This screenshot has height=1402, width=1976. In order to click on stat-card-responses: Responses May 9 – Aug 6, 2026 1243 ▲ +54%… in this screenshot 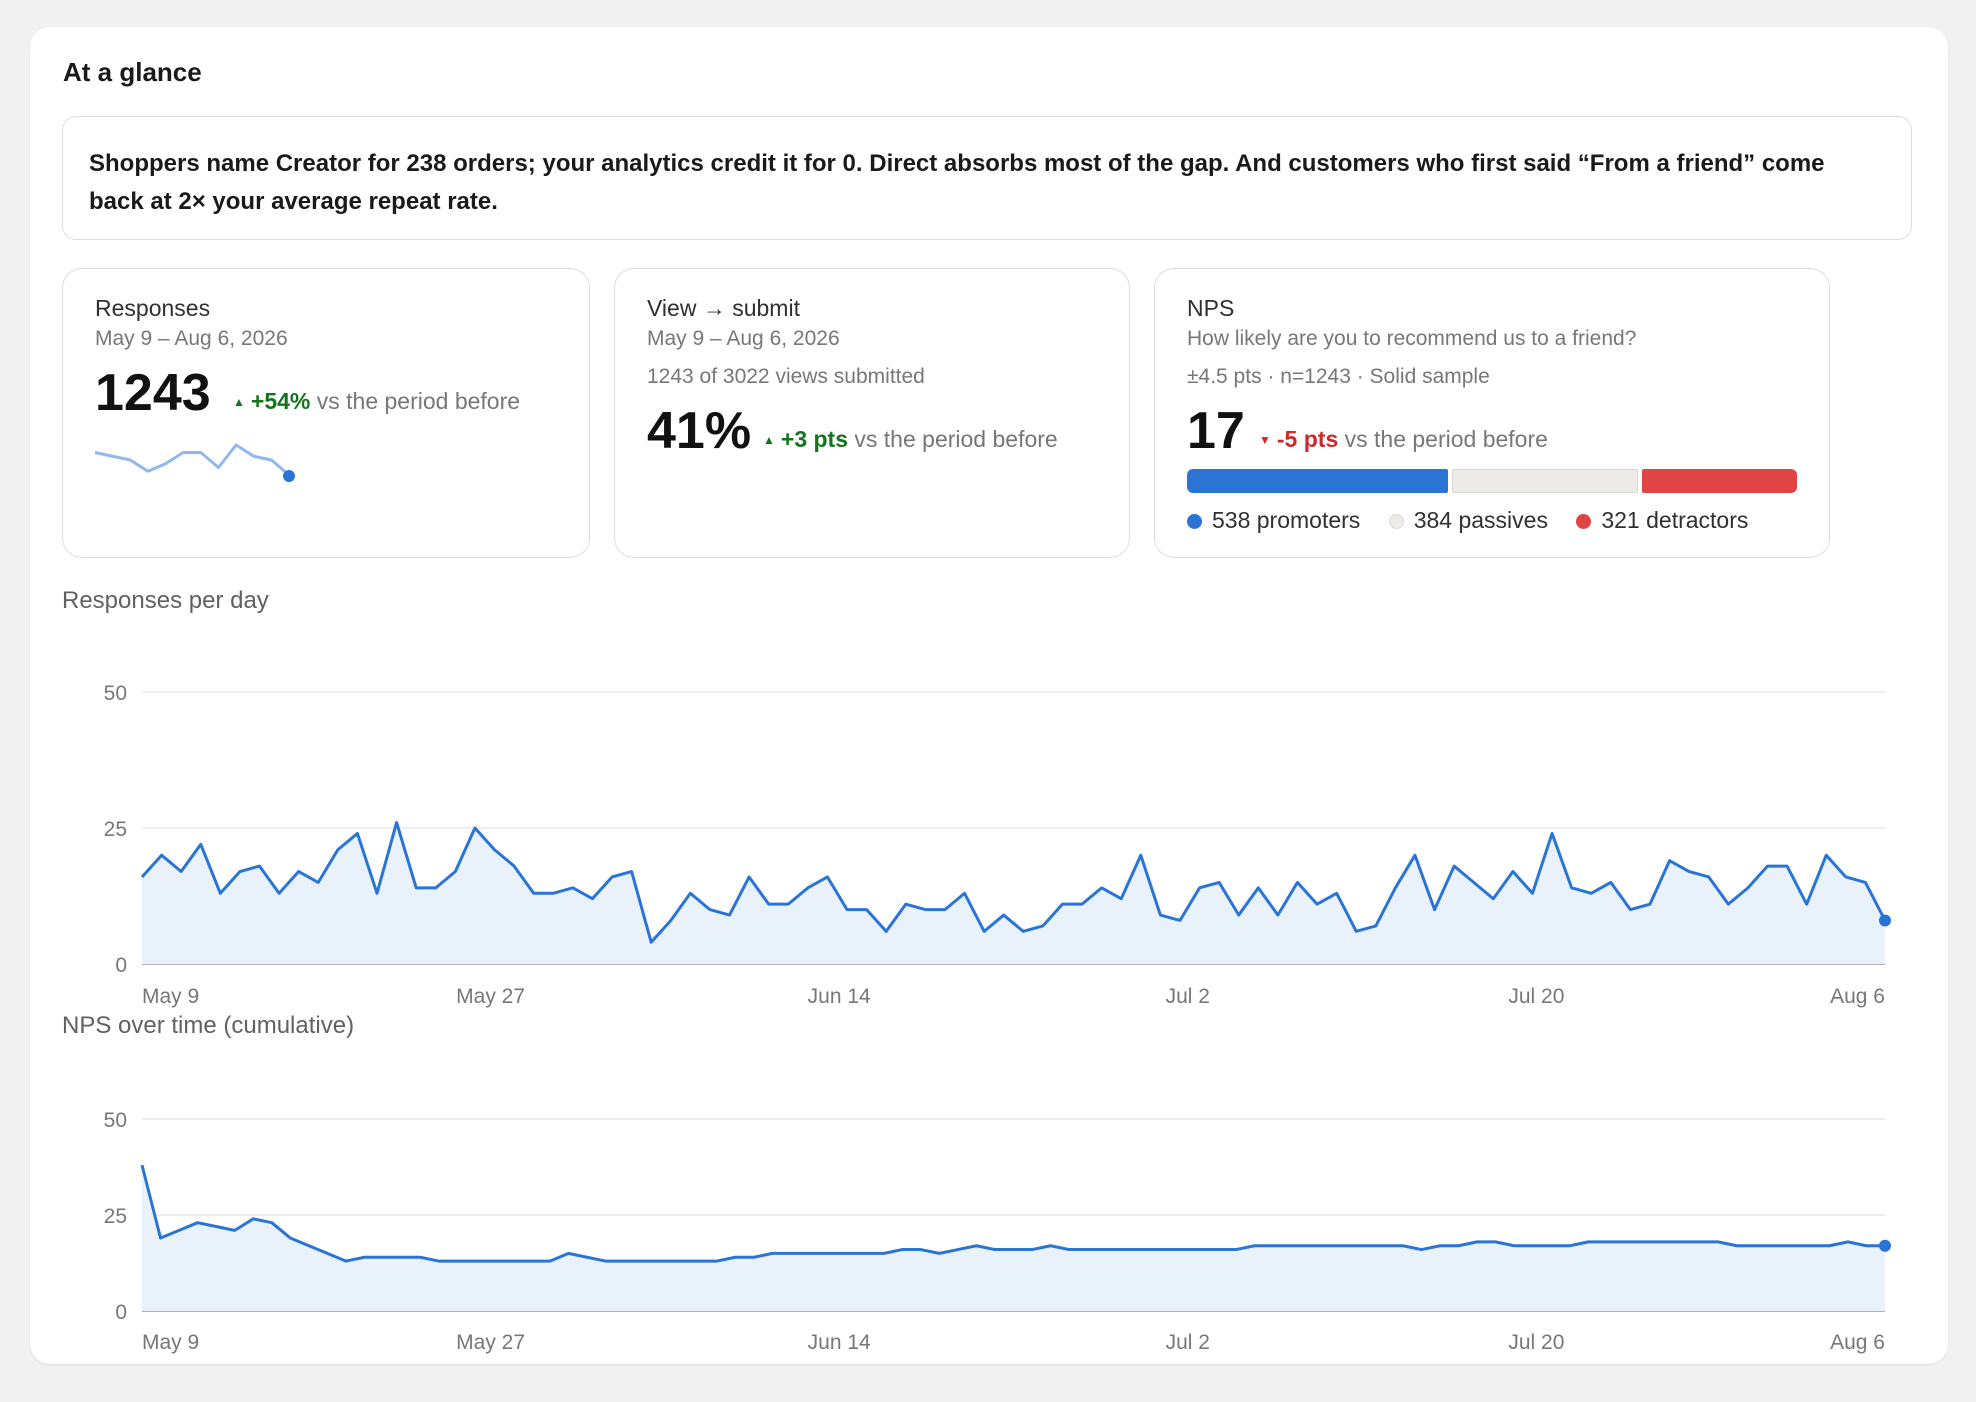, I will do `click(326, 413)`.